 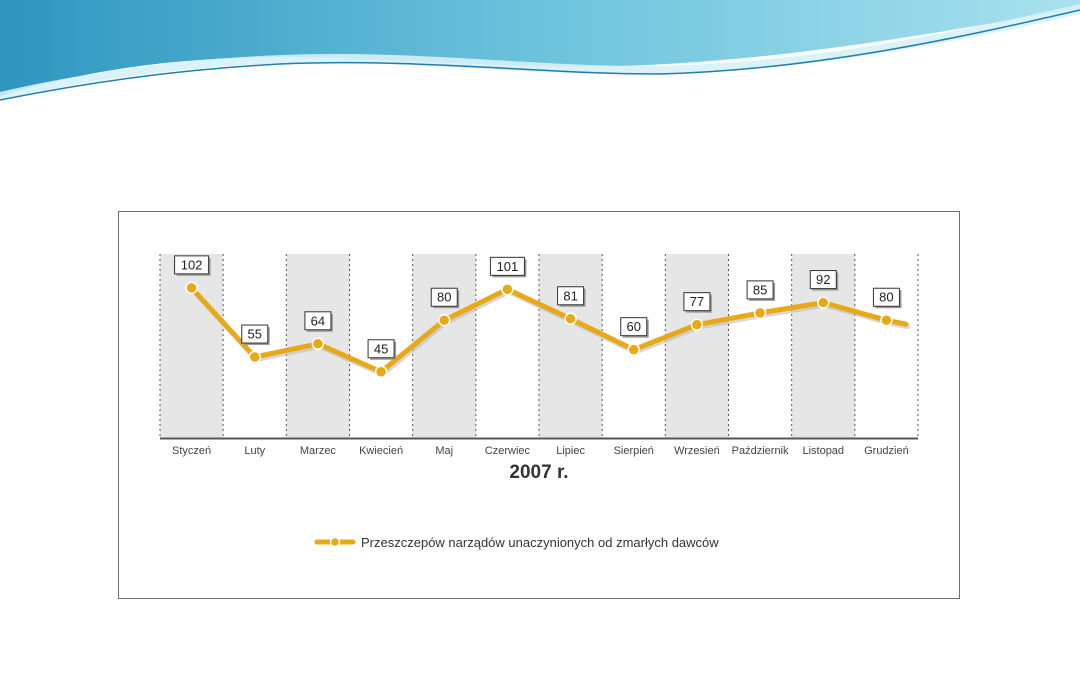 I want to click on x-tick-label: Marzec, so click(x=318, y=451).